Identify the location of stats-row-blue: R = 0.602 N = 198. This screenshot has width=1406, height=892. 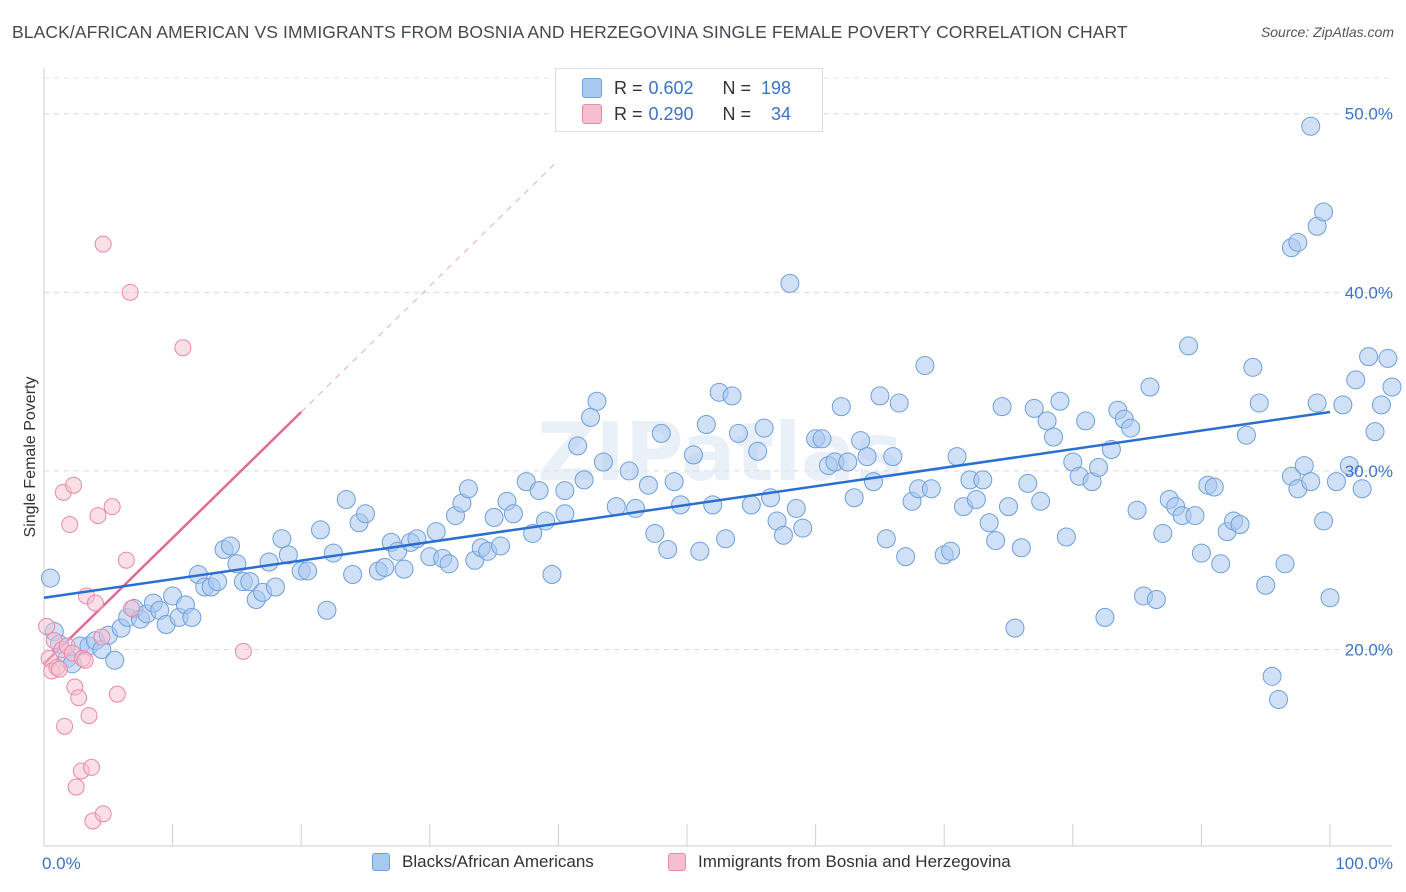
(686, 88).